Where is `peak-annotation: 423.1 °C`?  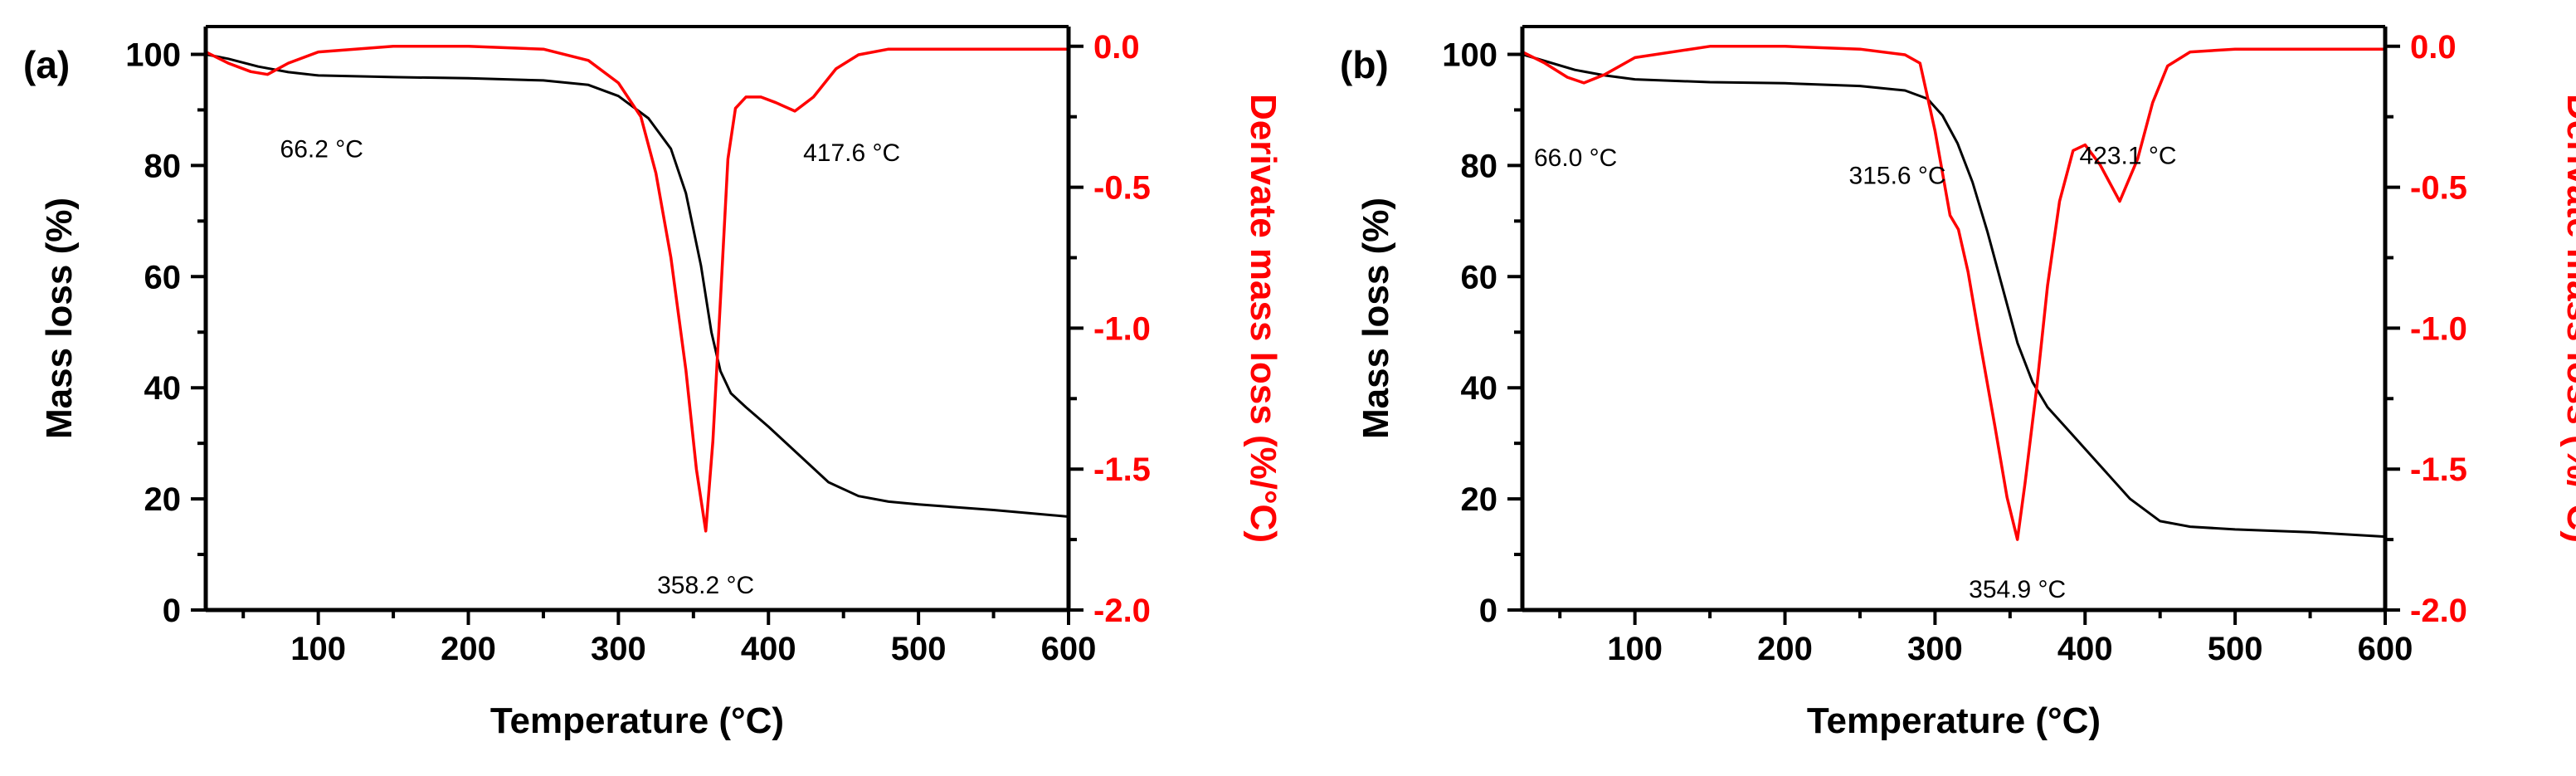 peak-annotation: 423.1 °C is located at coordinates (2128, 156).